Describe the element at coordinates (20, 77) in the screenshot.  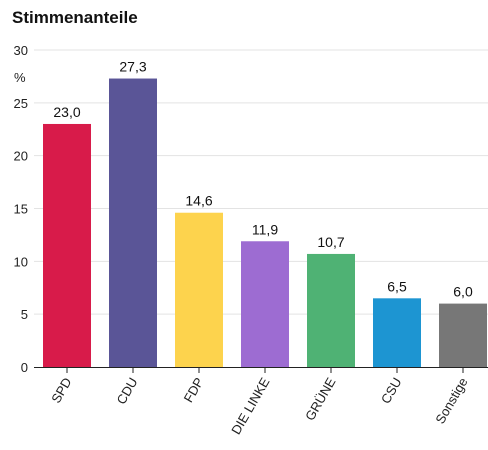
I see `y-axis-unit-label: %` at that location.